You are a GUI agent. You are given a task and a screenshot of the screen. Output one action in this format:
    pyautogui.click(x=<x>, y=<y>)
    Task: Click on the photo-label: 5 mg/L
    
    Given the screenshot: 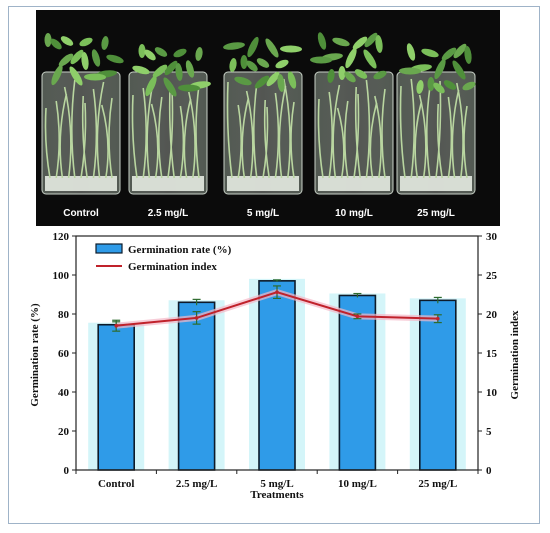 What is the action you would take?
    pyautogui.click(x=263, y=213)
    